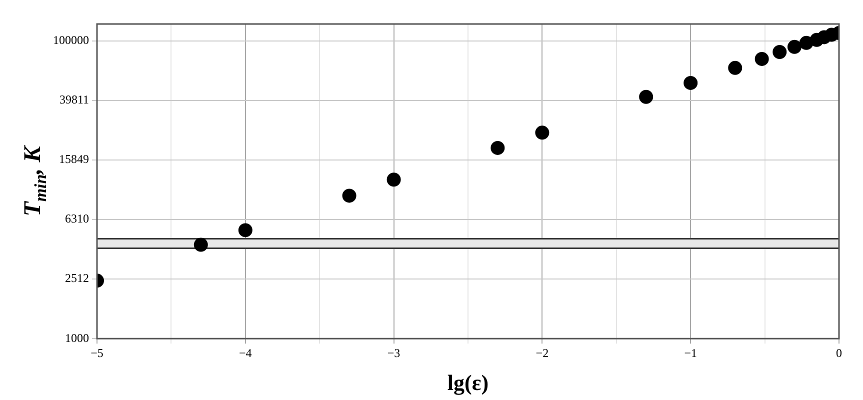 The width and height of the screenshot is (863, 400). What do you see at coordinates (77, 278) in the screenshot?
I see `y-tick-label: 2512` at bounding box center [77, 278].